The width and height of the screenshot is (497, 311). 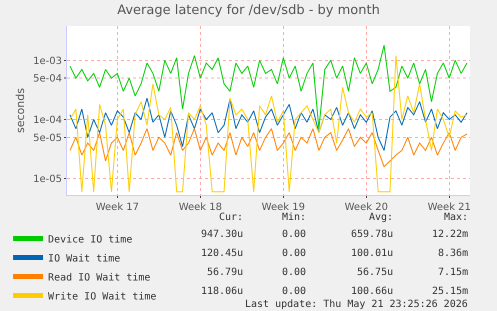 What do you see at coordinates (222, 234) in the screenshot?
I see `text: 947.30u` at bounding box center [222, 234].